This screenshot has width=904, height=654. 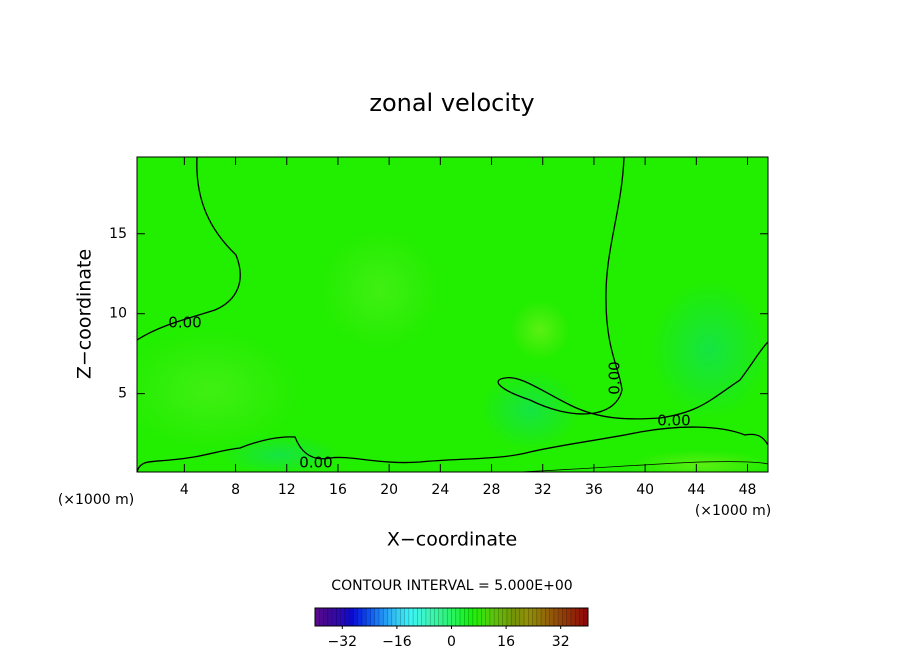 I want to click on x-tick-label: 32, so click(x=543, y=490).